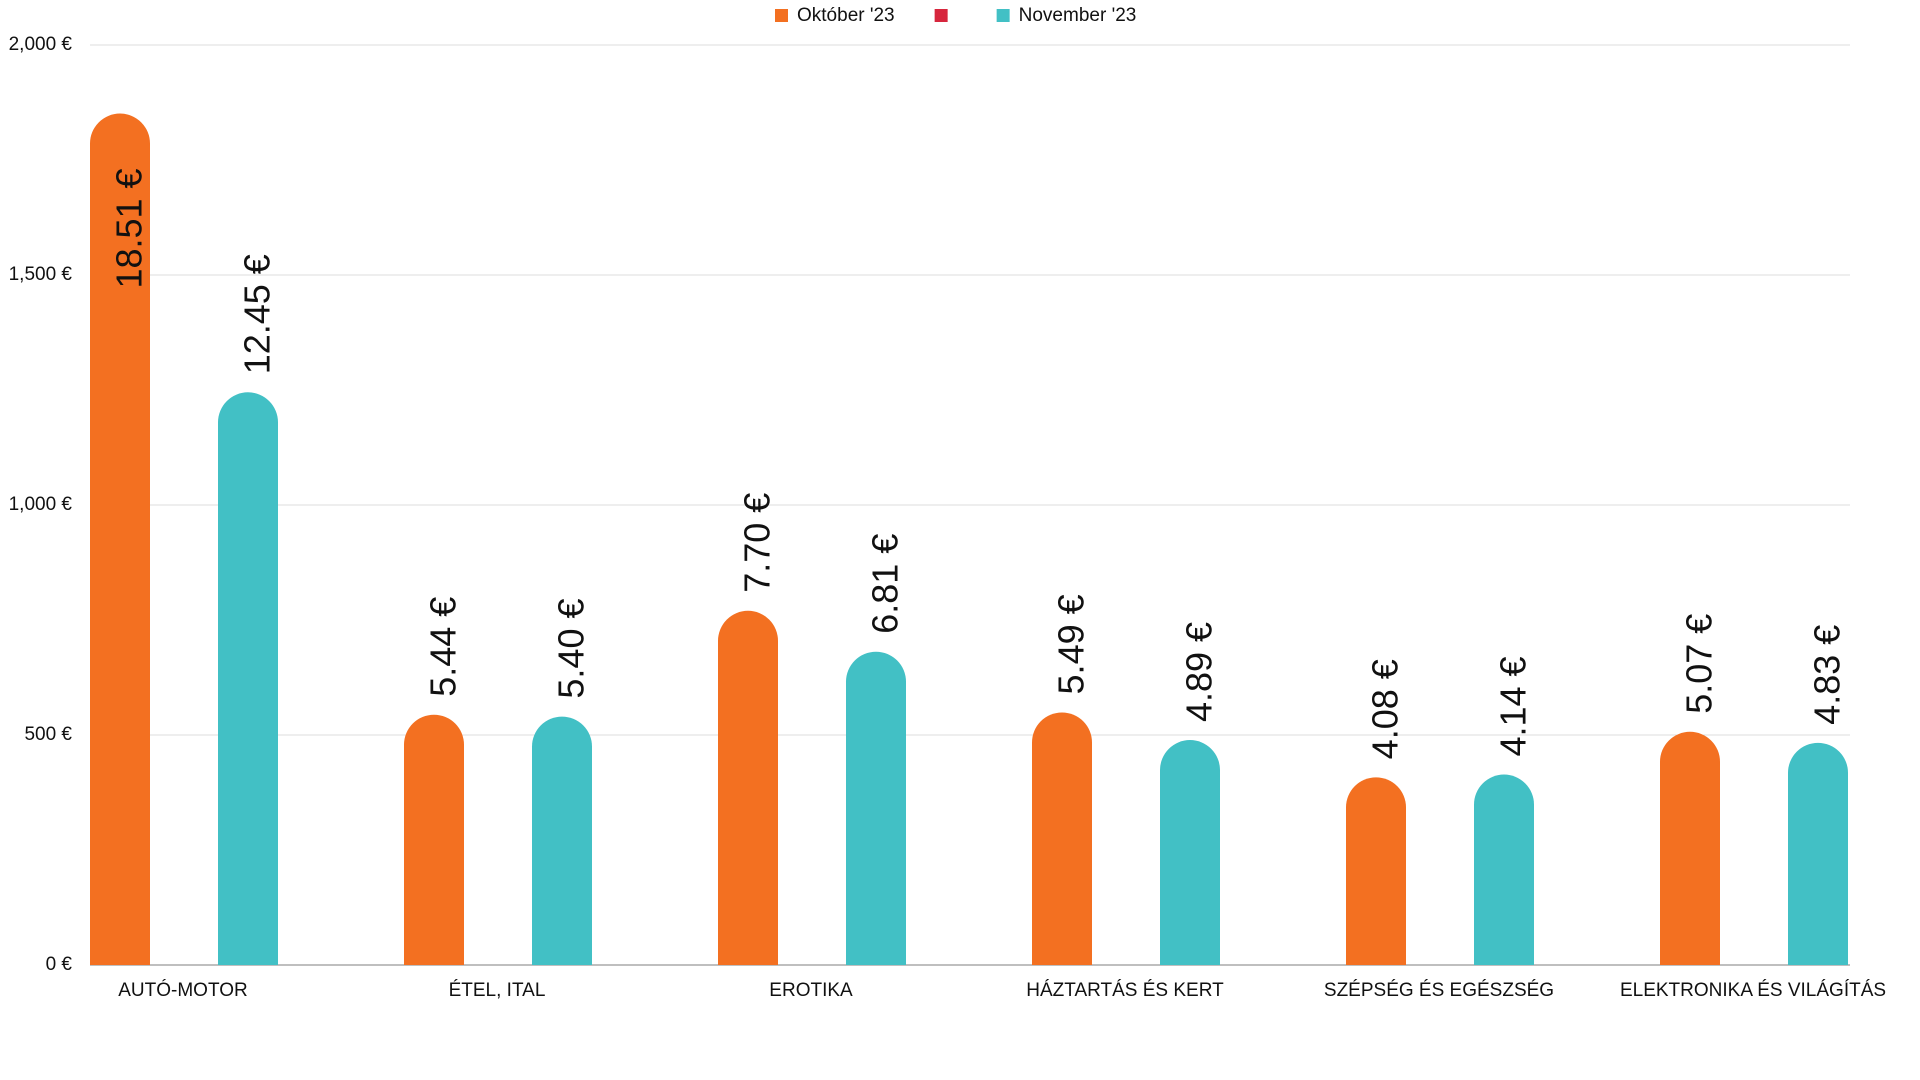  Describe the element at coordinates (129, 228) in the screenshot. I see `value-label: 18.51 €` at that location.